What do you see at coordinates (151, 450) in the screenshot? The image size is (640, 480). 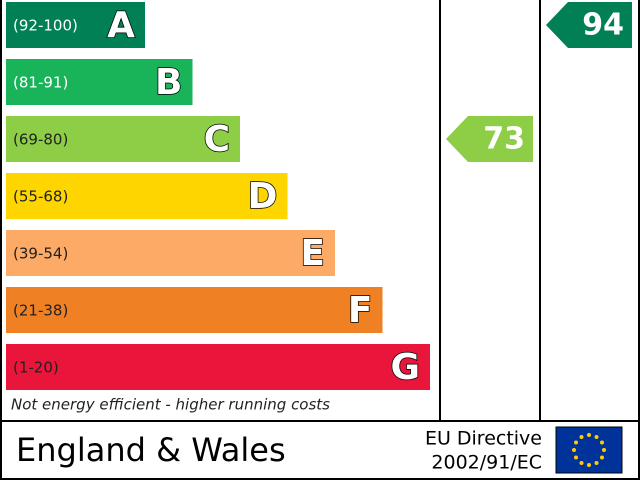 I see `region: England & Wales` at bounding box center [151, 450].